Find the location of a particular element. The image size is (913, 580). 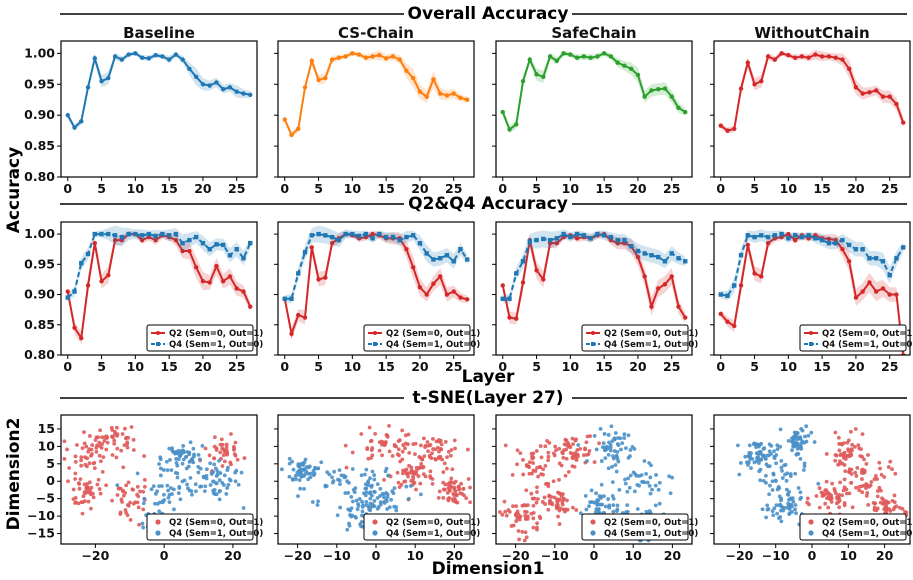

series-q4-band is located at coordinates (594, 266).